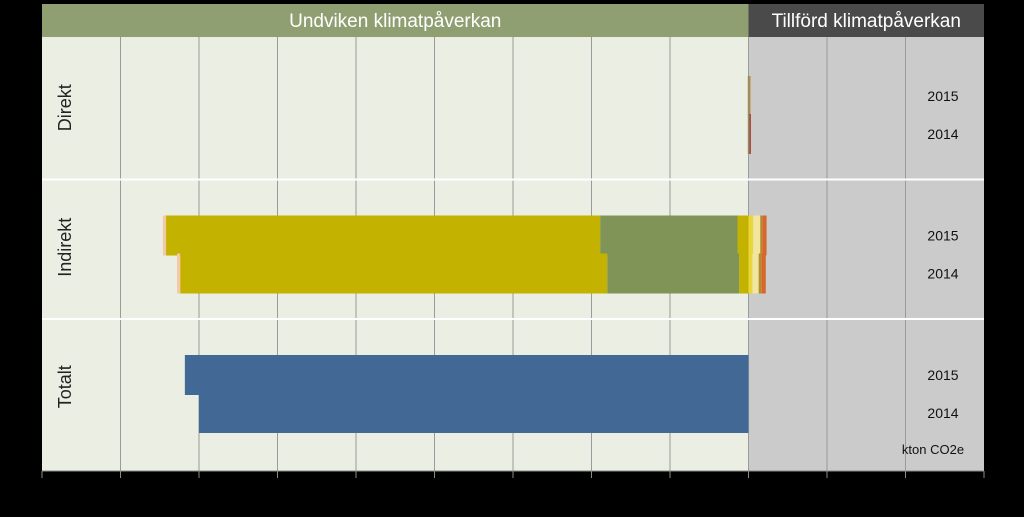 The height and width of the screenshot is (517, 1024). I want to click on header-left-background, so click(395, 20).